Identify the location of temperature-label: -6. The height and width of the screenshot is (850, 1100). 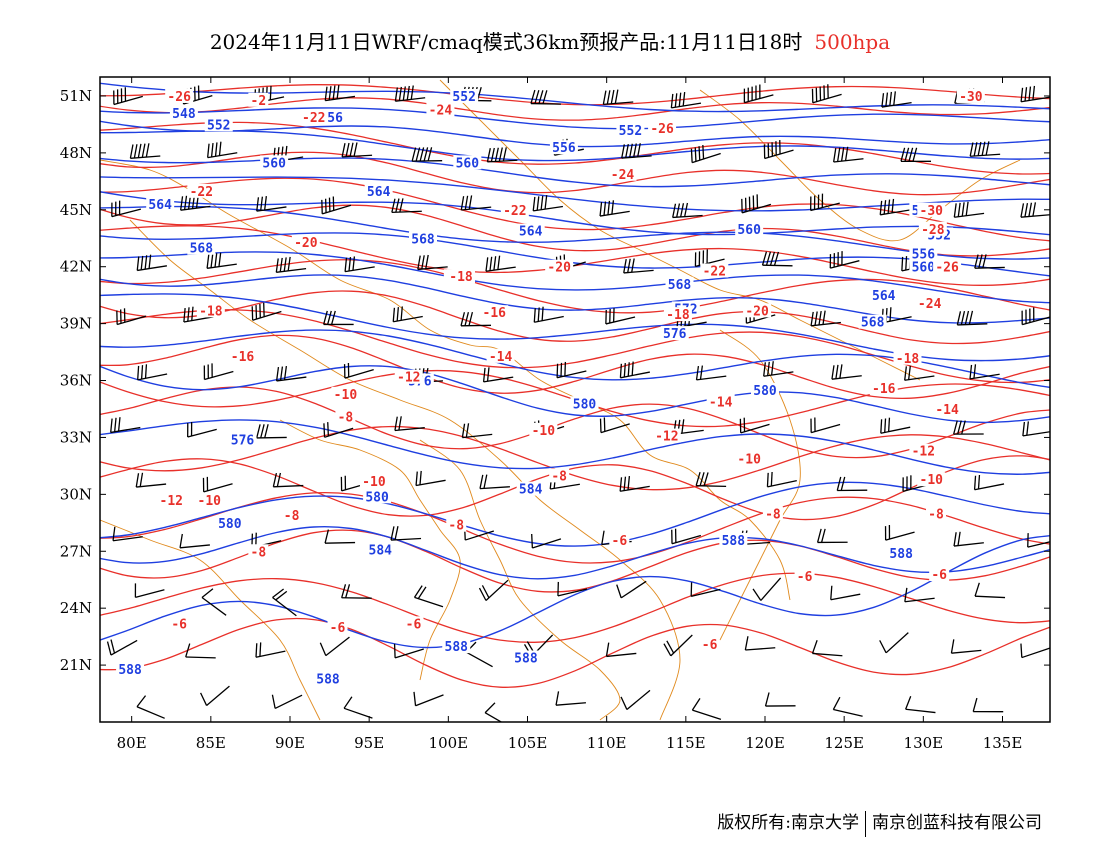
(939, 575).